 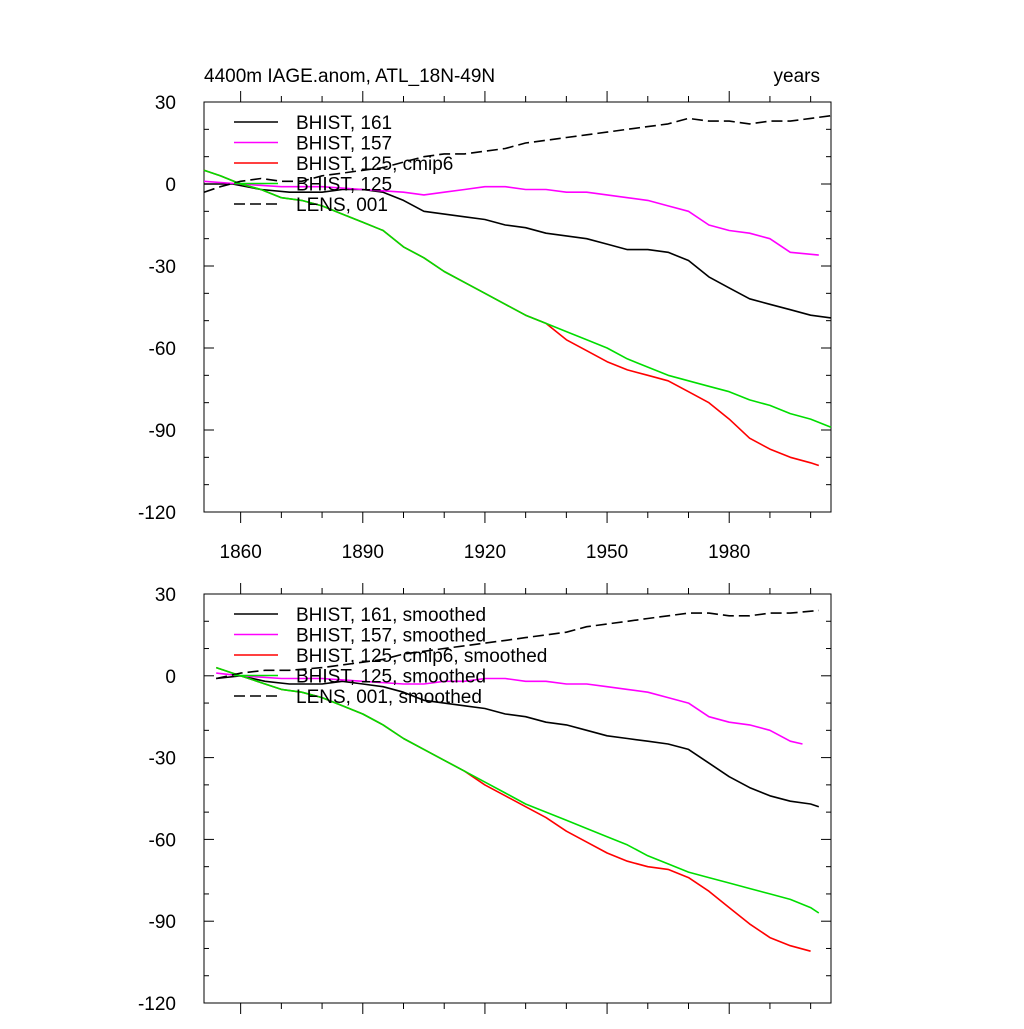 I want to click on chart-units-label: years, so click(x=797, y=76).